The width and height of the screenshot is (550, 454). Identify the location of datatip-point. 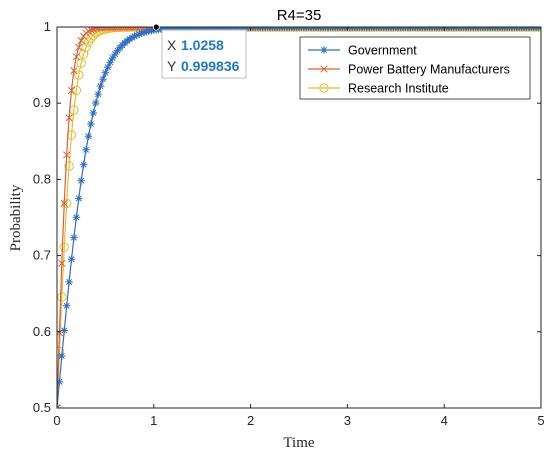
(156, 27).